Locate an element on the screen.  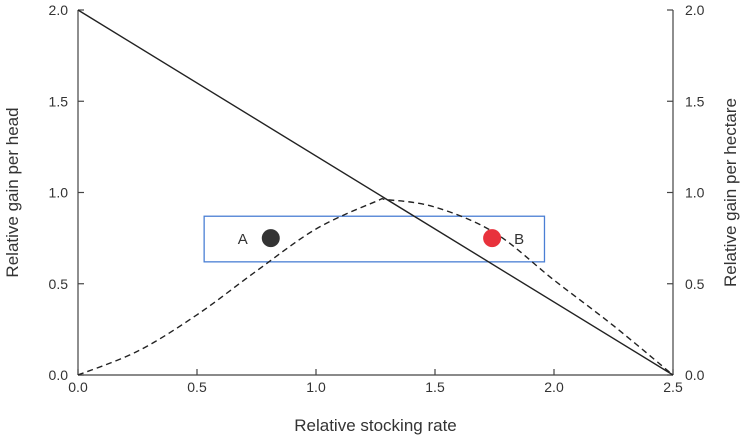
x-tick-label: 1.0 is located at coordinates (316, 387).